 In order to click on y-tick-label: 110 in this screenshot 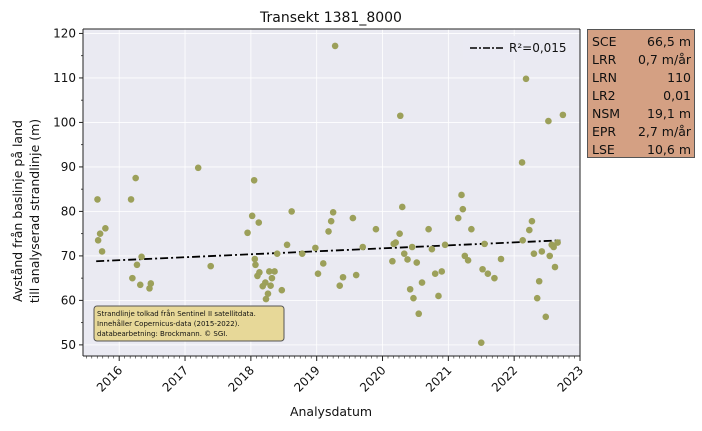, I will do `click(64, 78)`.